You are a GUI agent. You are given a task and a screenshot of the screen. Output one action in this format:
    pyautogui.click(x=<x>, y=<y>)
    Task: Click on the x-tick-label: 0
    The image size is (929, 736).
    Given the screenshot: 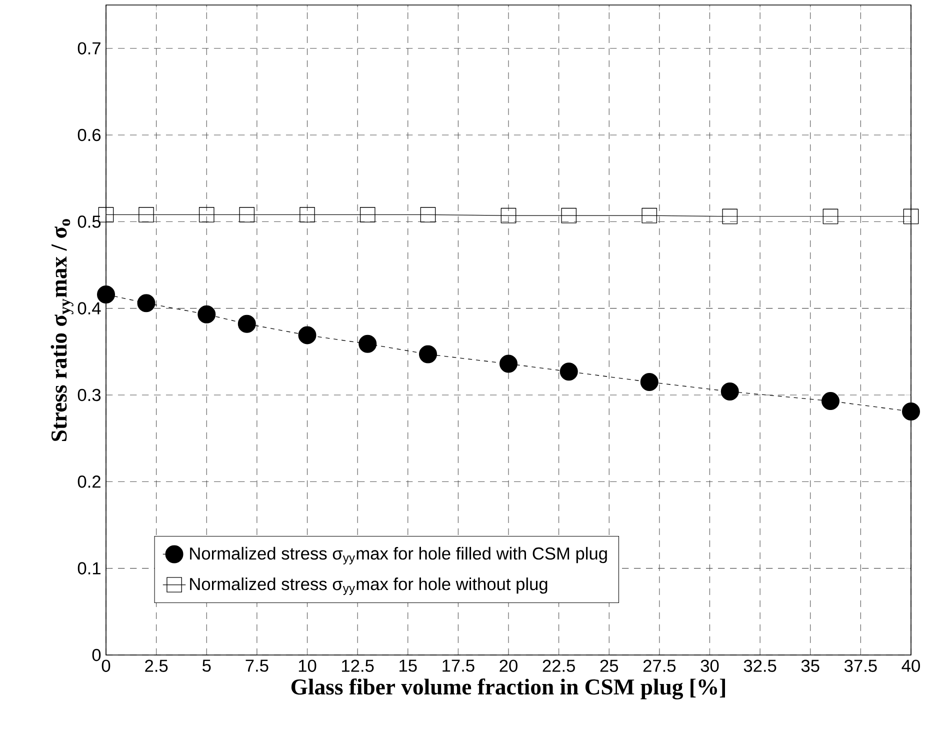 What is the action you would take?
    pyautogui.click(x=106, y=666)
    